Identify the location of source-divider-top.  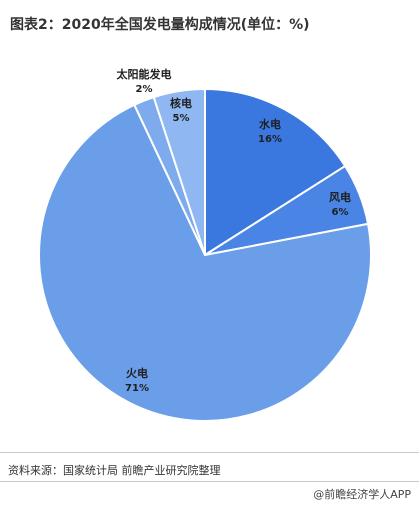
(209, 452).